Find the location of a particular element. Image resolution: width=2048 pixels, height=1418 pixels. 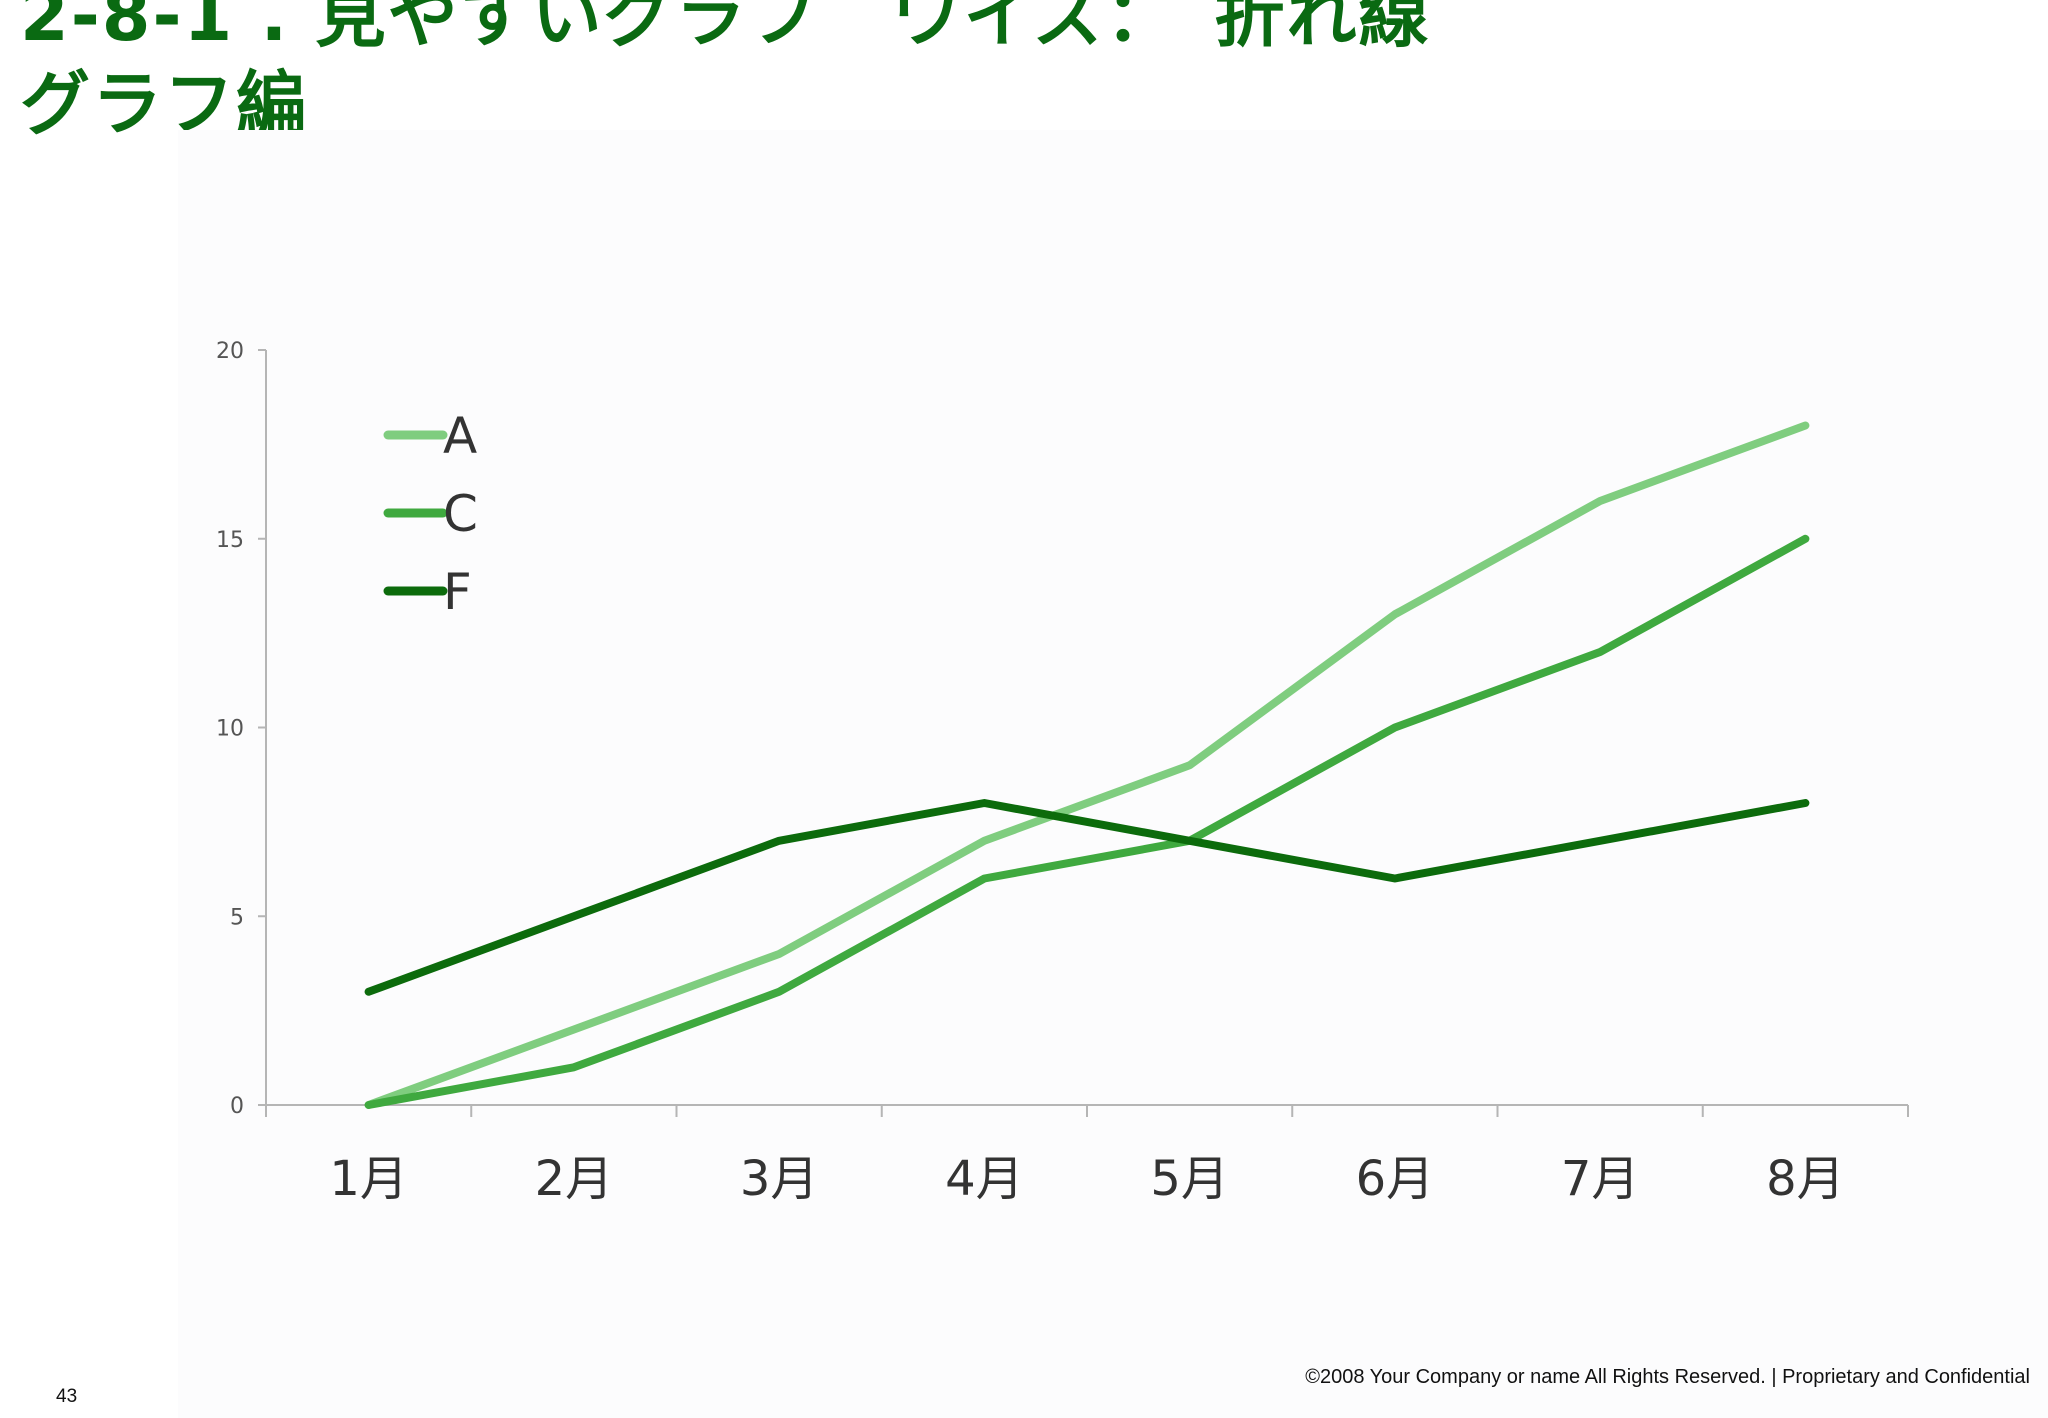

x-category-label: 5月 is located at coordinates (1189, 1179).